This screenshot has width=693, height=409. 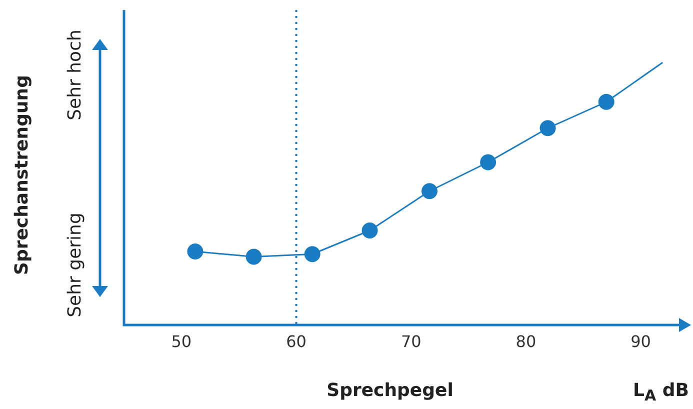 I want to click on x-tick-label: 70, so click(x=411, y=341).